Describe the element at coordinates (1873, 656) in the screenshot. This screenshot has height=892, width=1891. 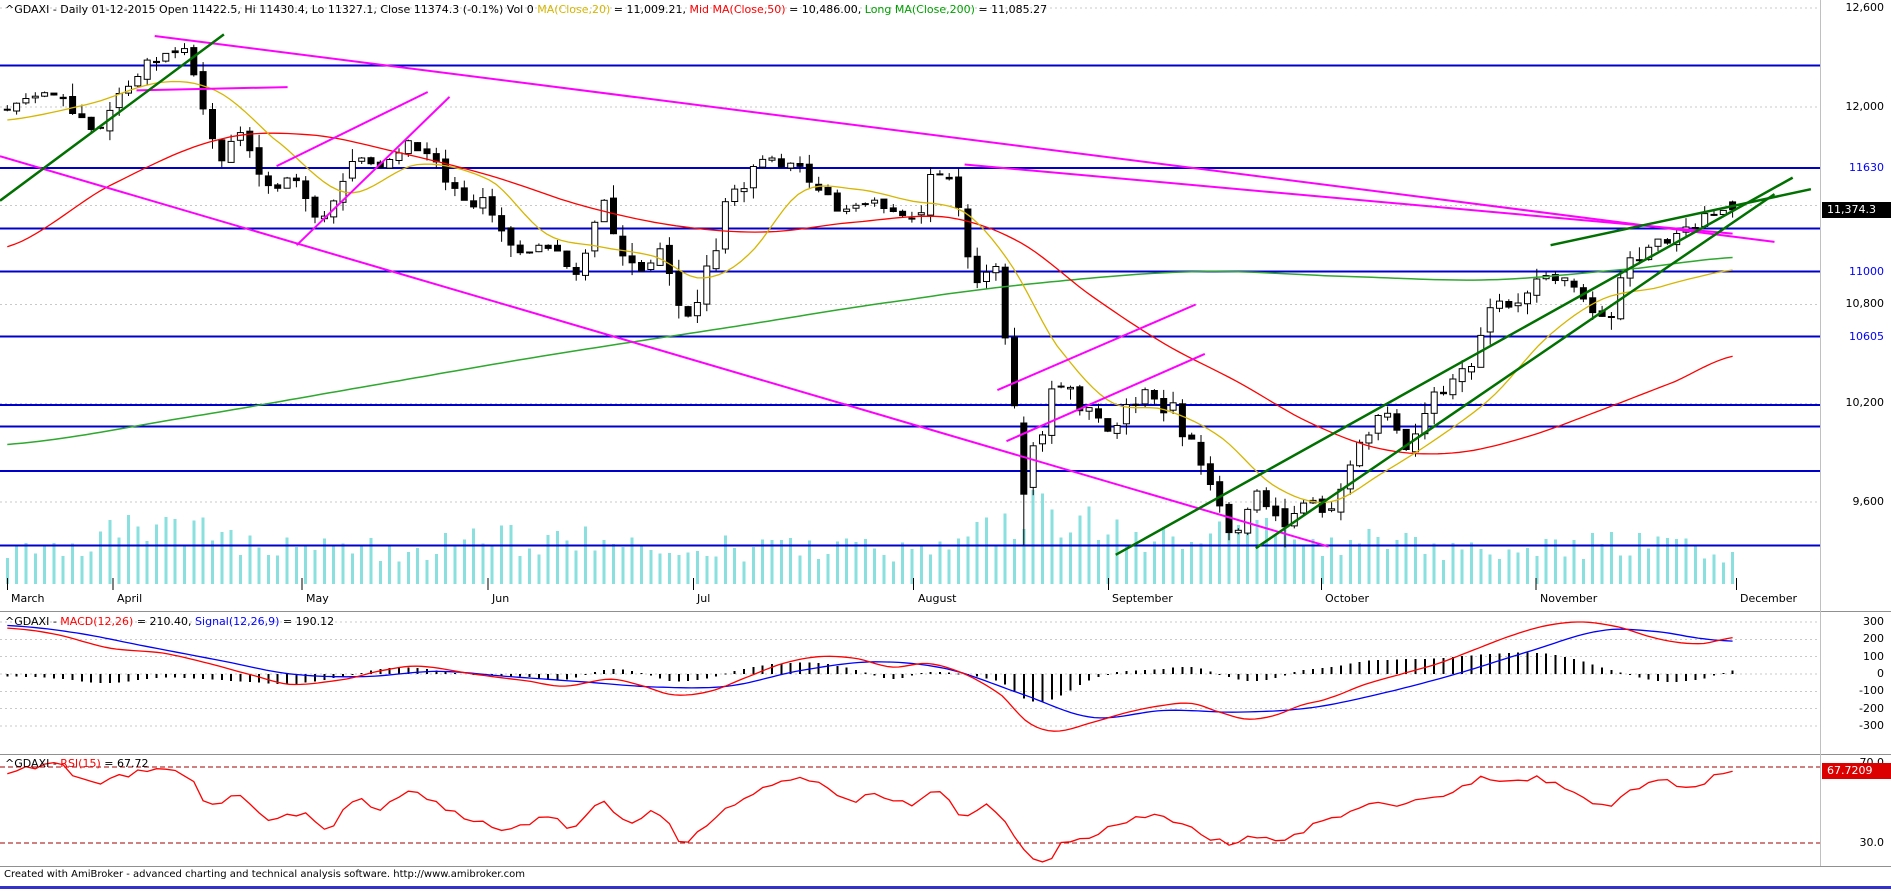
I see `macd-axis-tick: 100` at that location.